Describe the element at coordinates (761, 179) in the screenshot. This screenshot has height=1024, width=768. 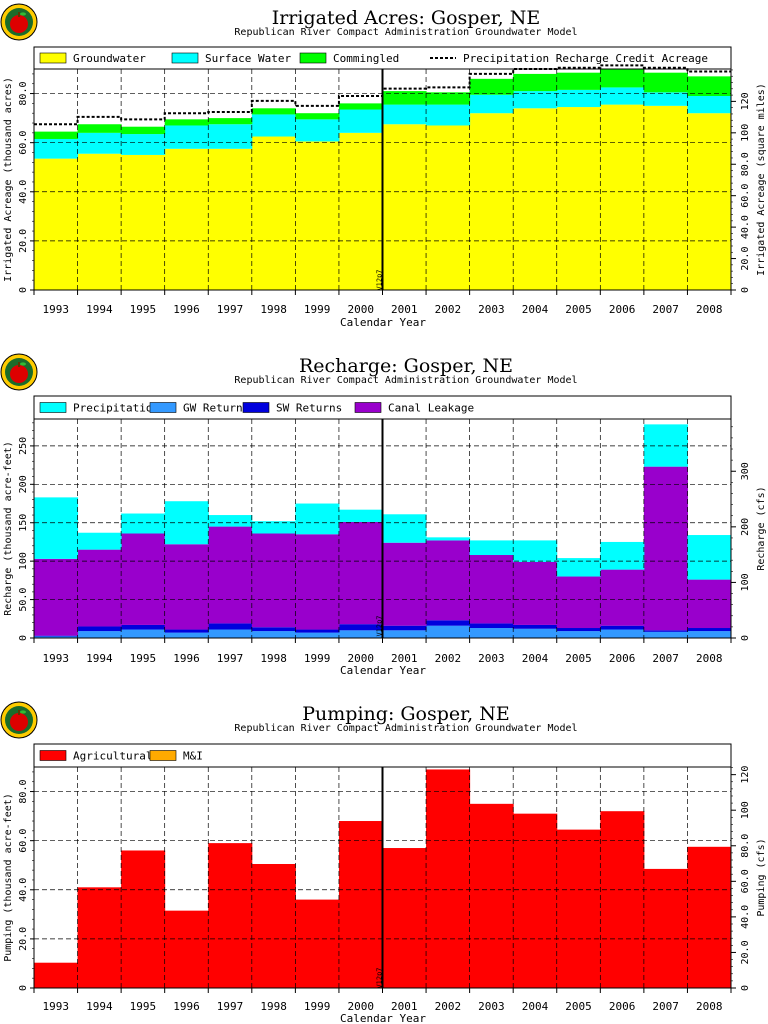
I see `y-right-axis-label: Irrigated Acreage (square miles)` at that location.